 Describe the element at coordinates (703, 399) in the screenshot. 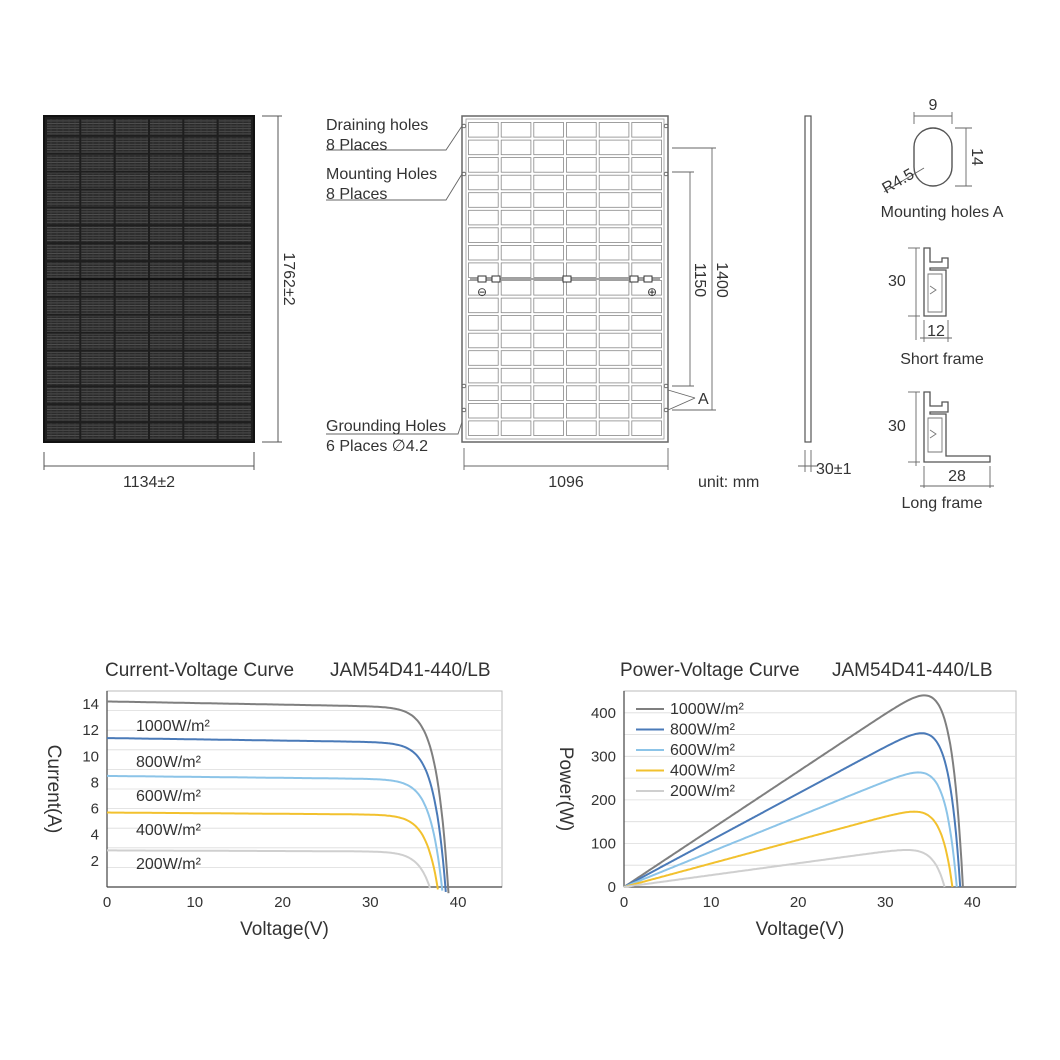

I see `callout-a: A` at that location.